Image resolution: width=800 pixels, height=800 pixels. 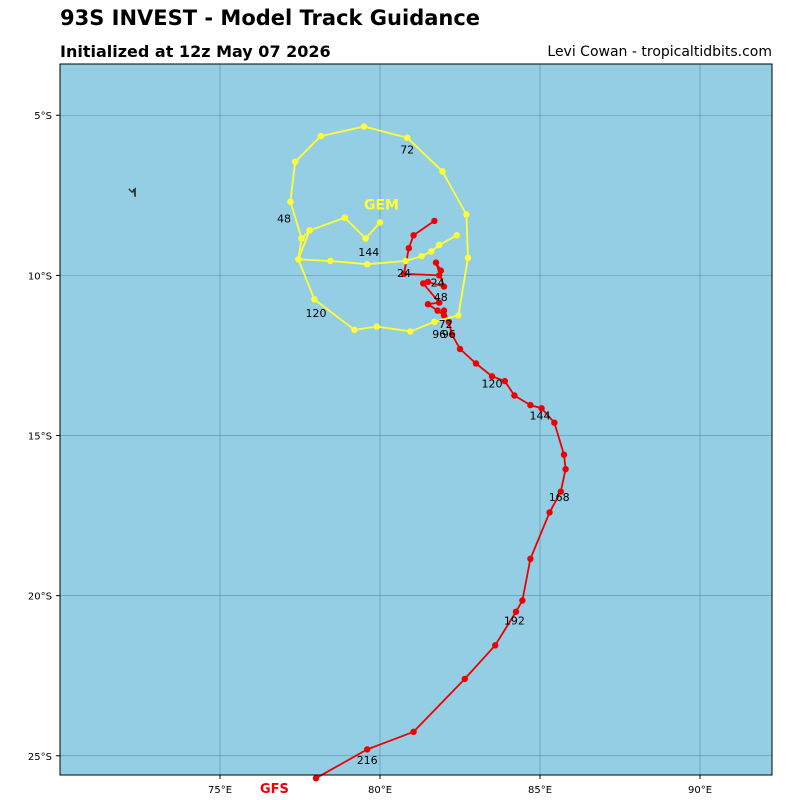 I want to click on small-island, so click(x=132, y=192).